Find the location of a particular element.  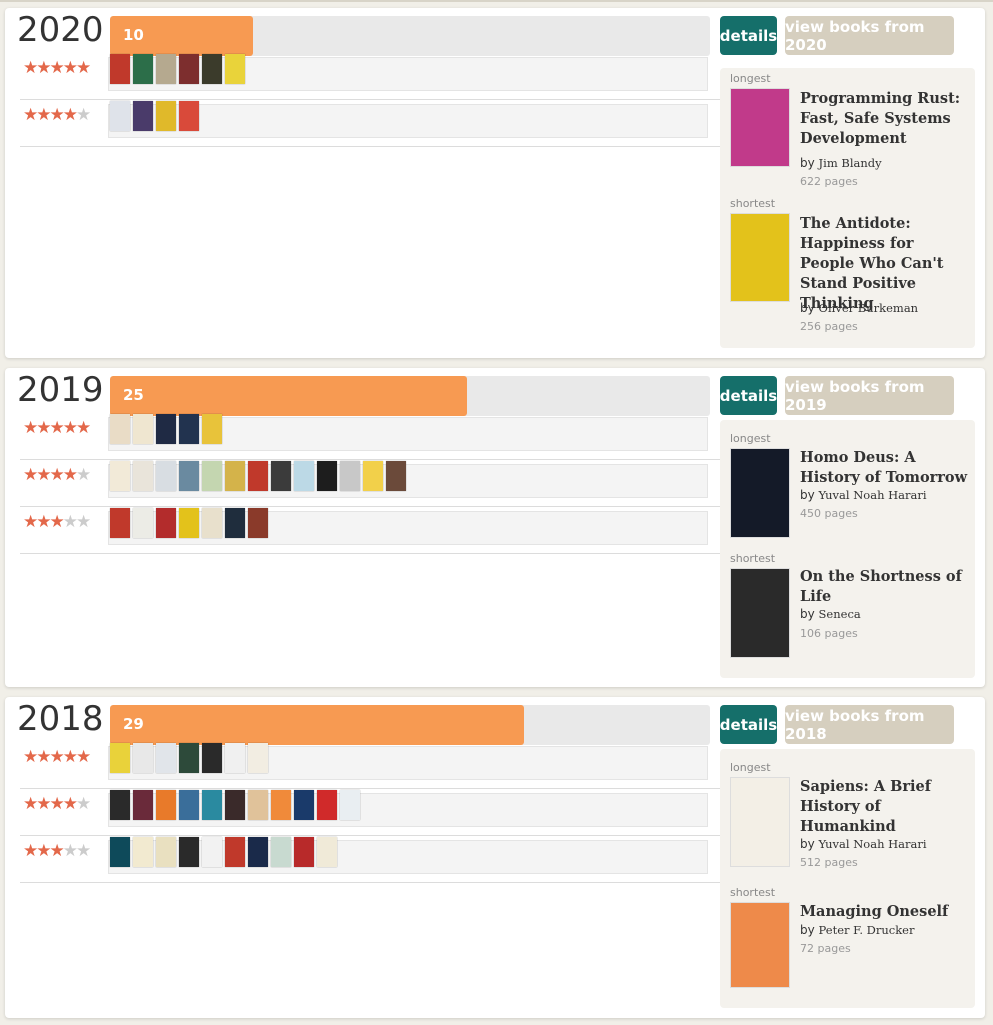

longest-book-pages: 512 pages is located at coordinates (829, 862).